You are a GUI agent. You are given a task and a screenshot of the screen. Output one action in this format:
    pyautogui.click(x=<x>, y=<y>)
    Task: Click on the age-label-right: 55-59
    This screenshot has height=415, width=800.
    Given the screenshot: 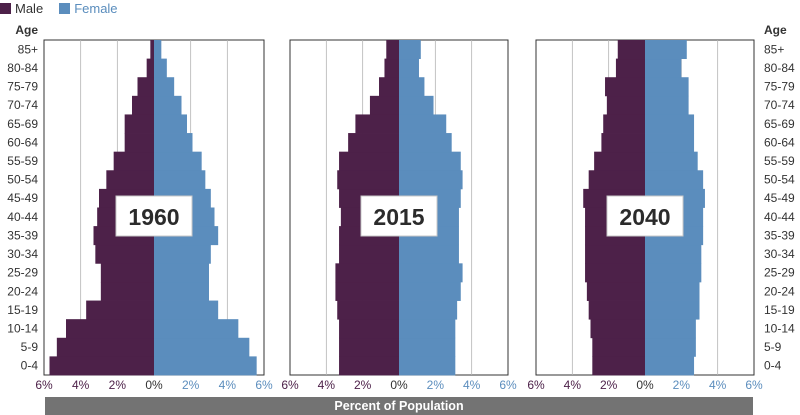 What is the action you would take?
    pyautogui.click(x=779, y=161)
    